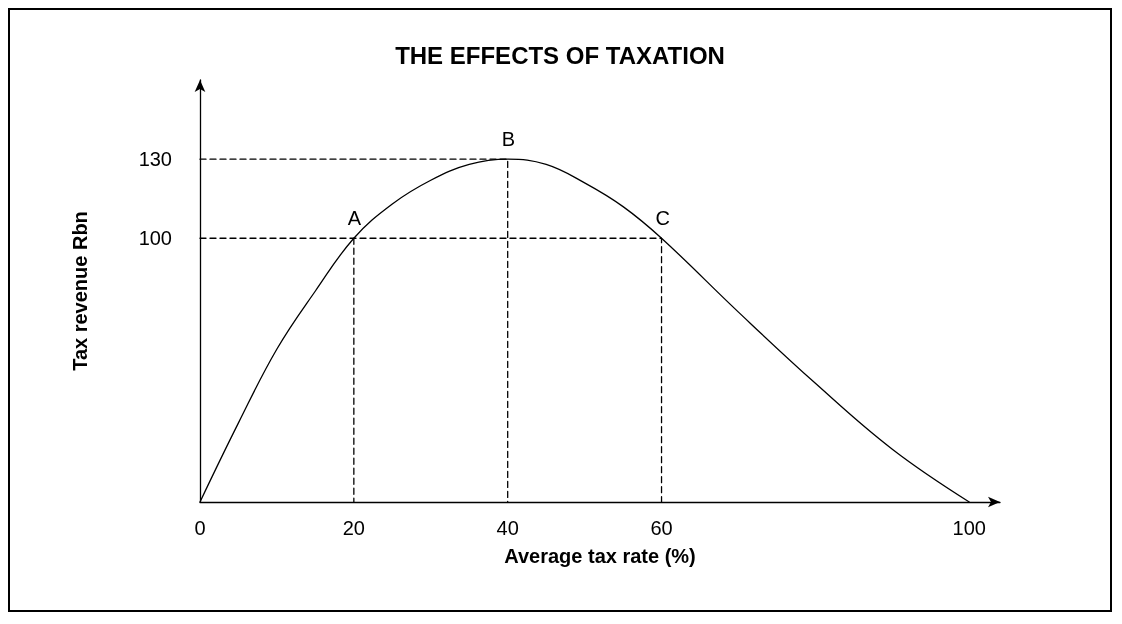  I want to click on annotation: C, so click(662, 218).